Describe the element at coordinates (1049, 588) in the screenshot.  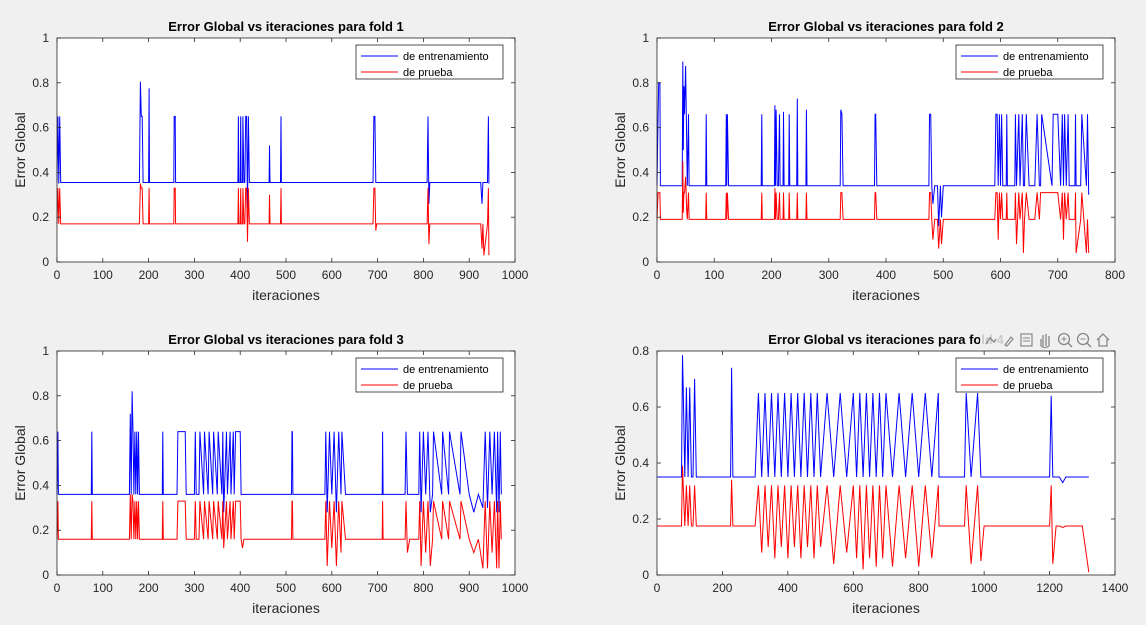
I see `x-tick-label: 1200` at that location.